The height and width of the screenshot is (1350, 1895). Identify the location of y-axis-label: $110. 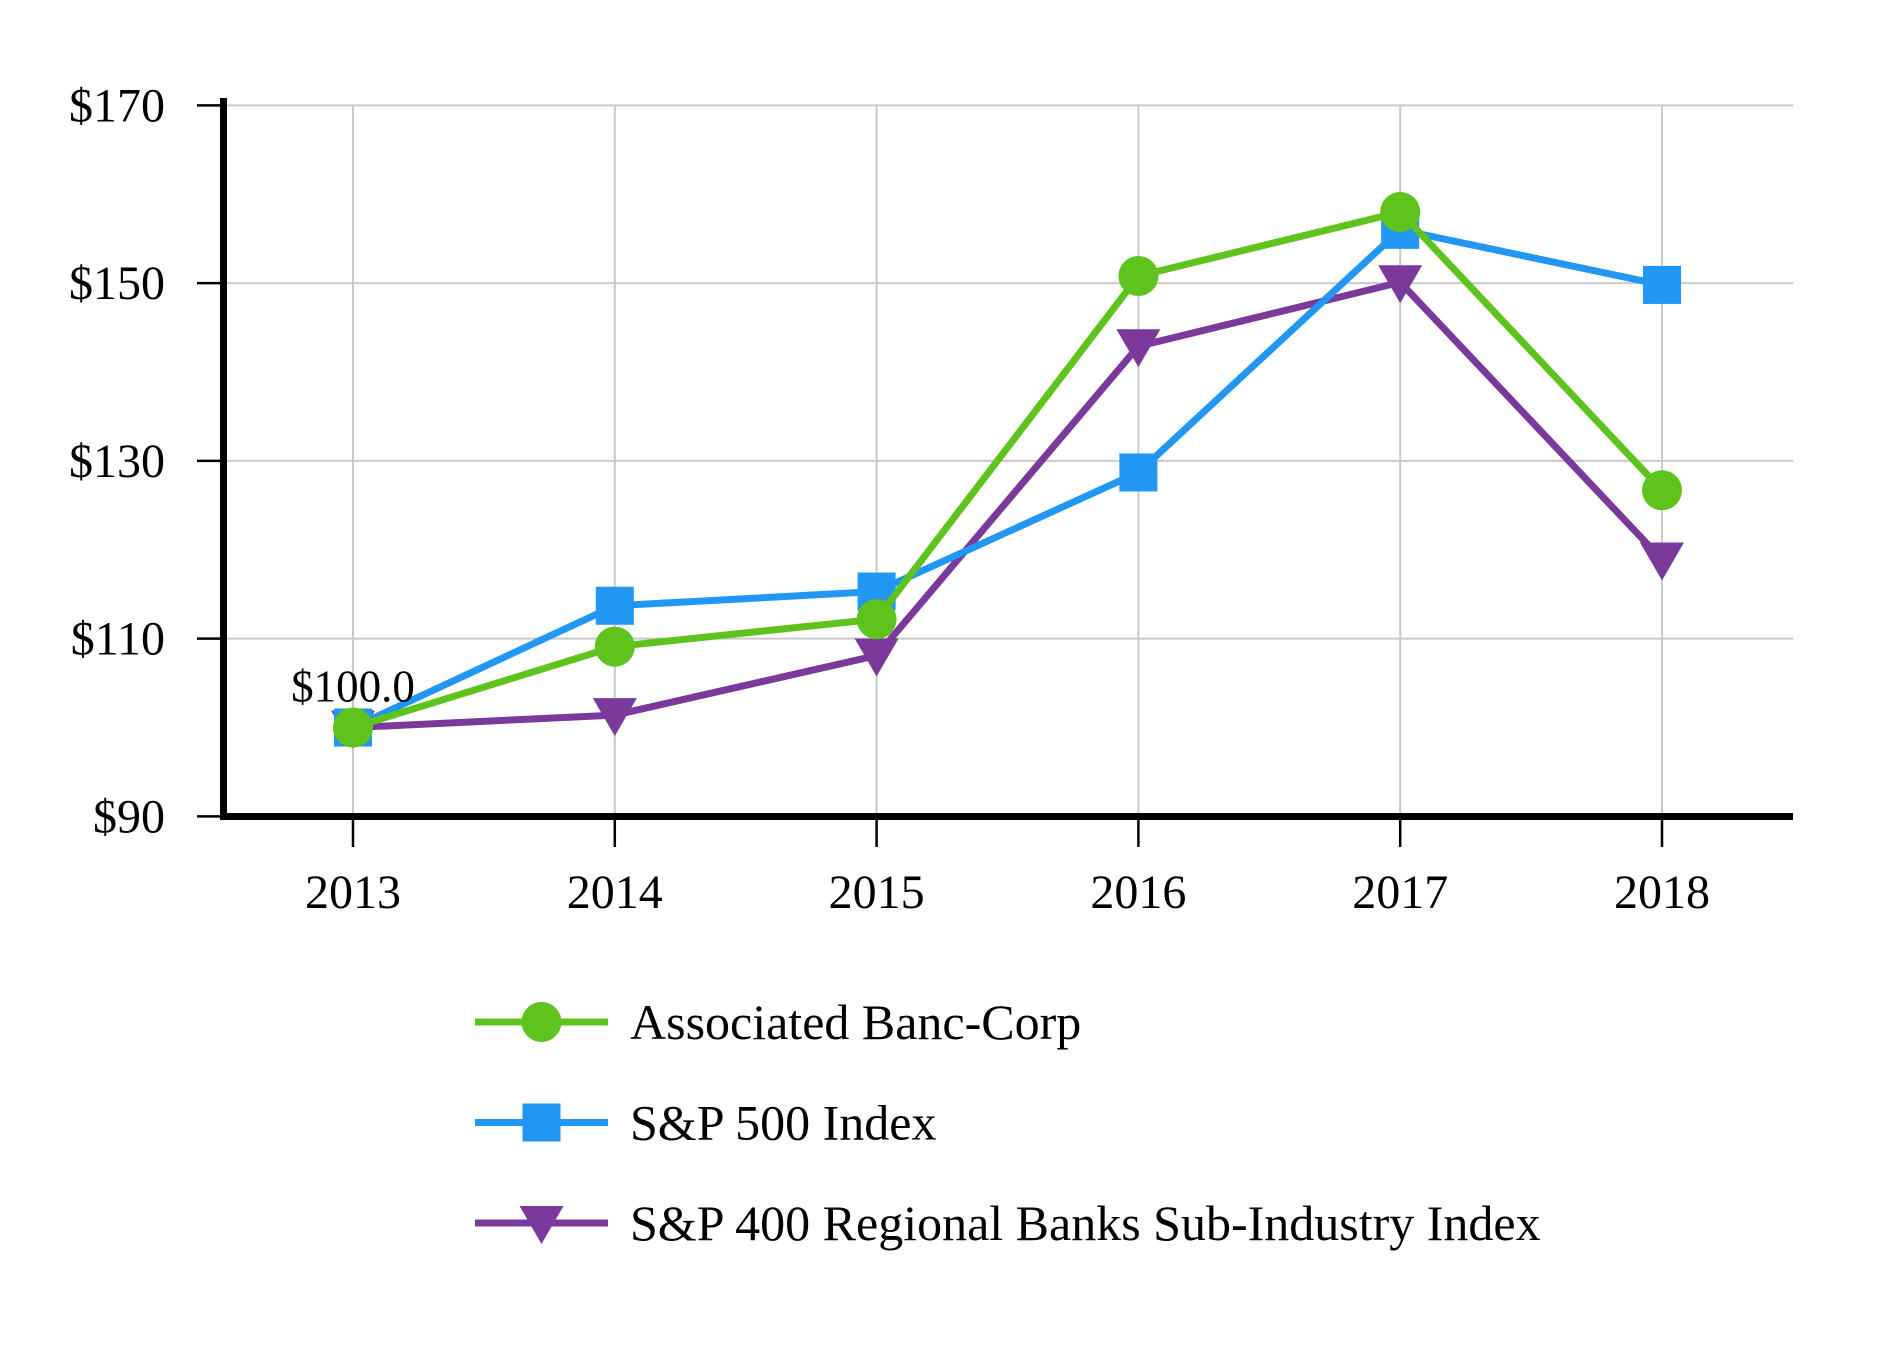
(118, 639).